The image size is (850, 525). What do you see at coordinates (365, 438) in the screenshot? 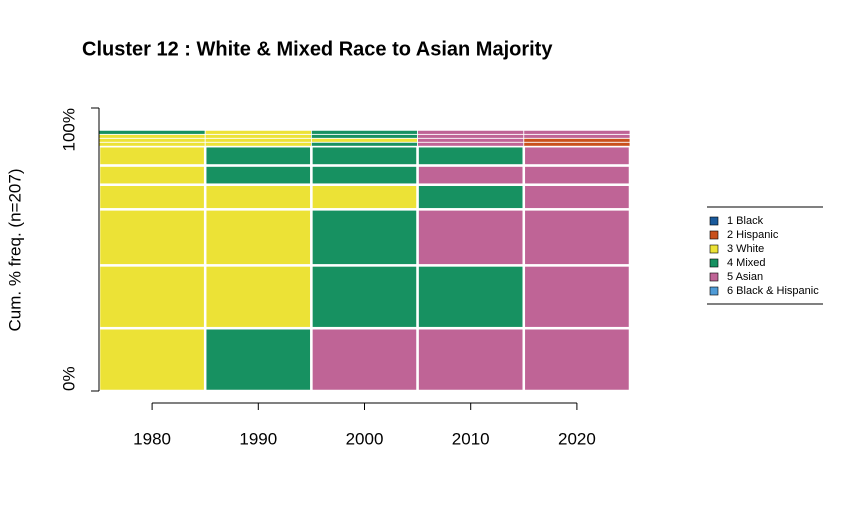
I see `x-tick-label: 2000` at bounding box center [365, 438].